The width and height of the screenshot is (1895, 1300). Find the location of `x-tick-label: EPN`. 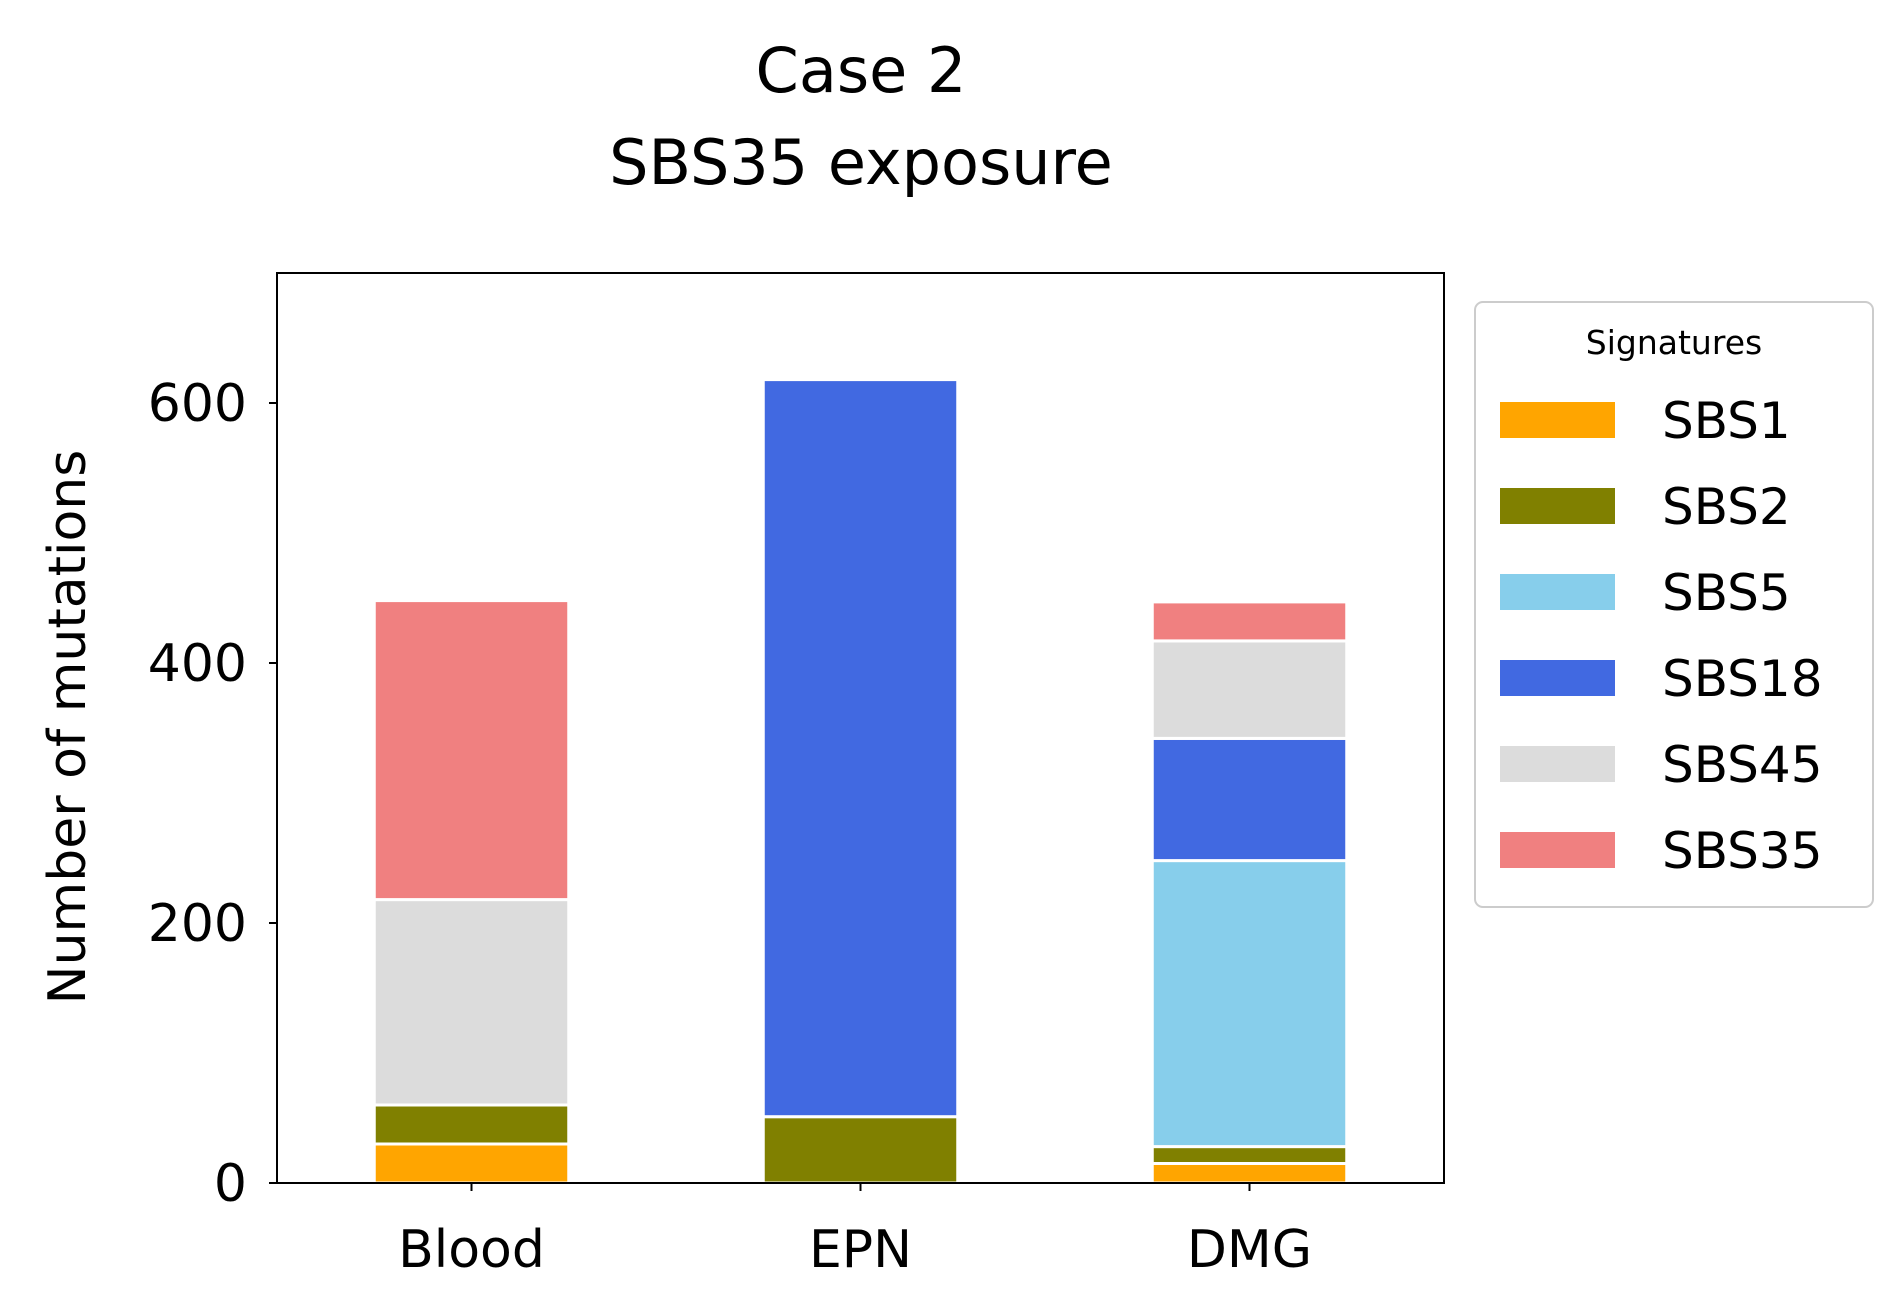

x-tick-label: EPN is located at coordinates (860, 1250).